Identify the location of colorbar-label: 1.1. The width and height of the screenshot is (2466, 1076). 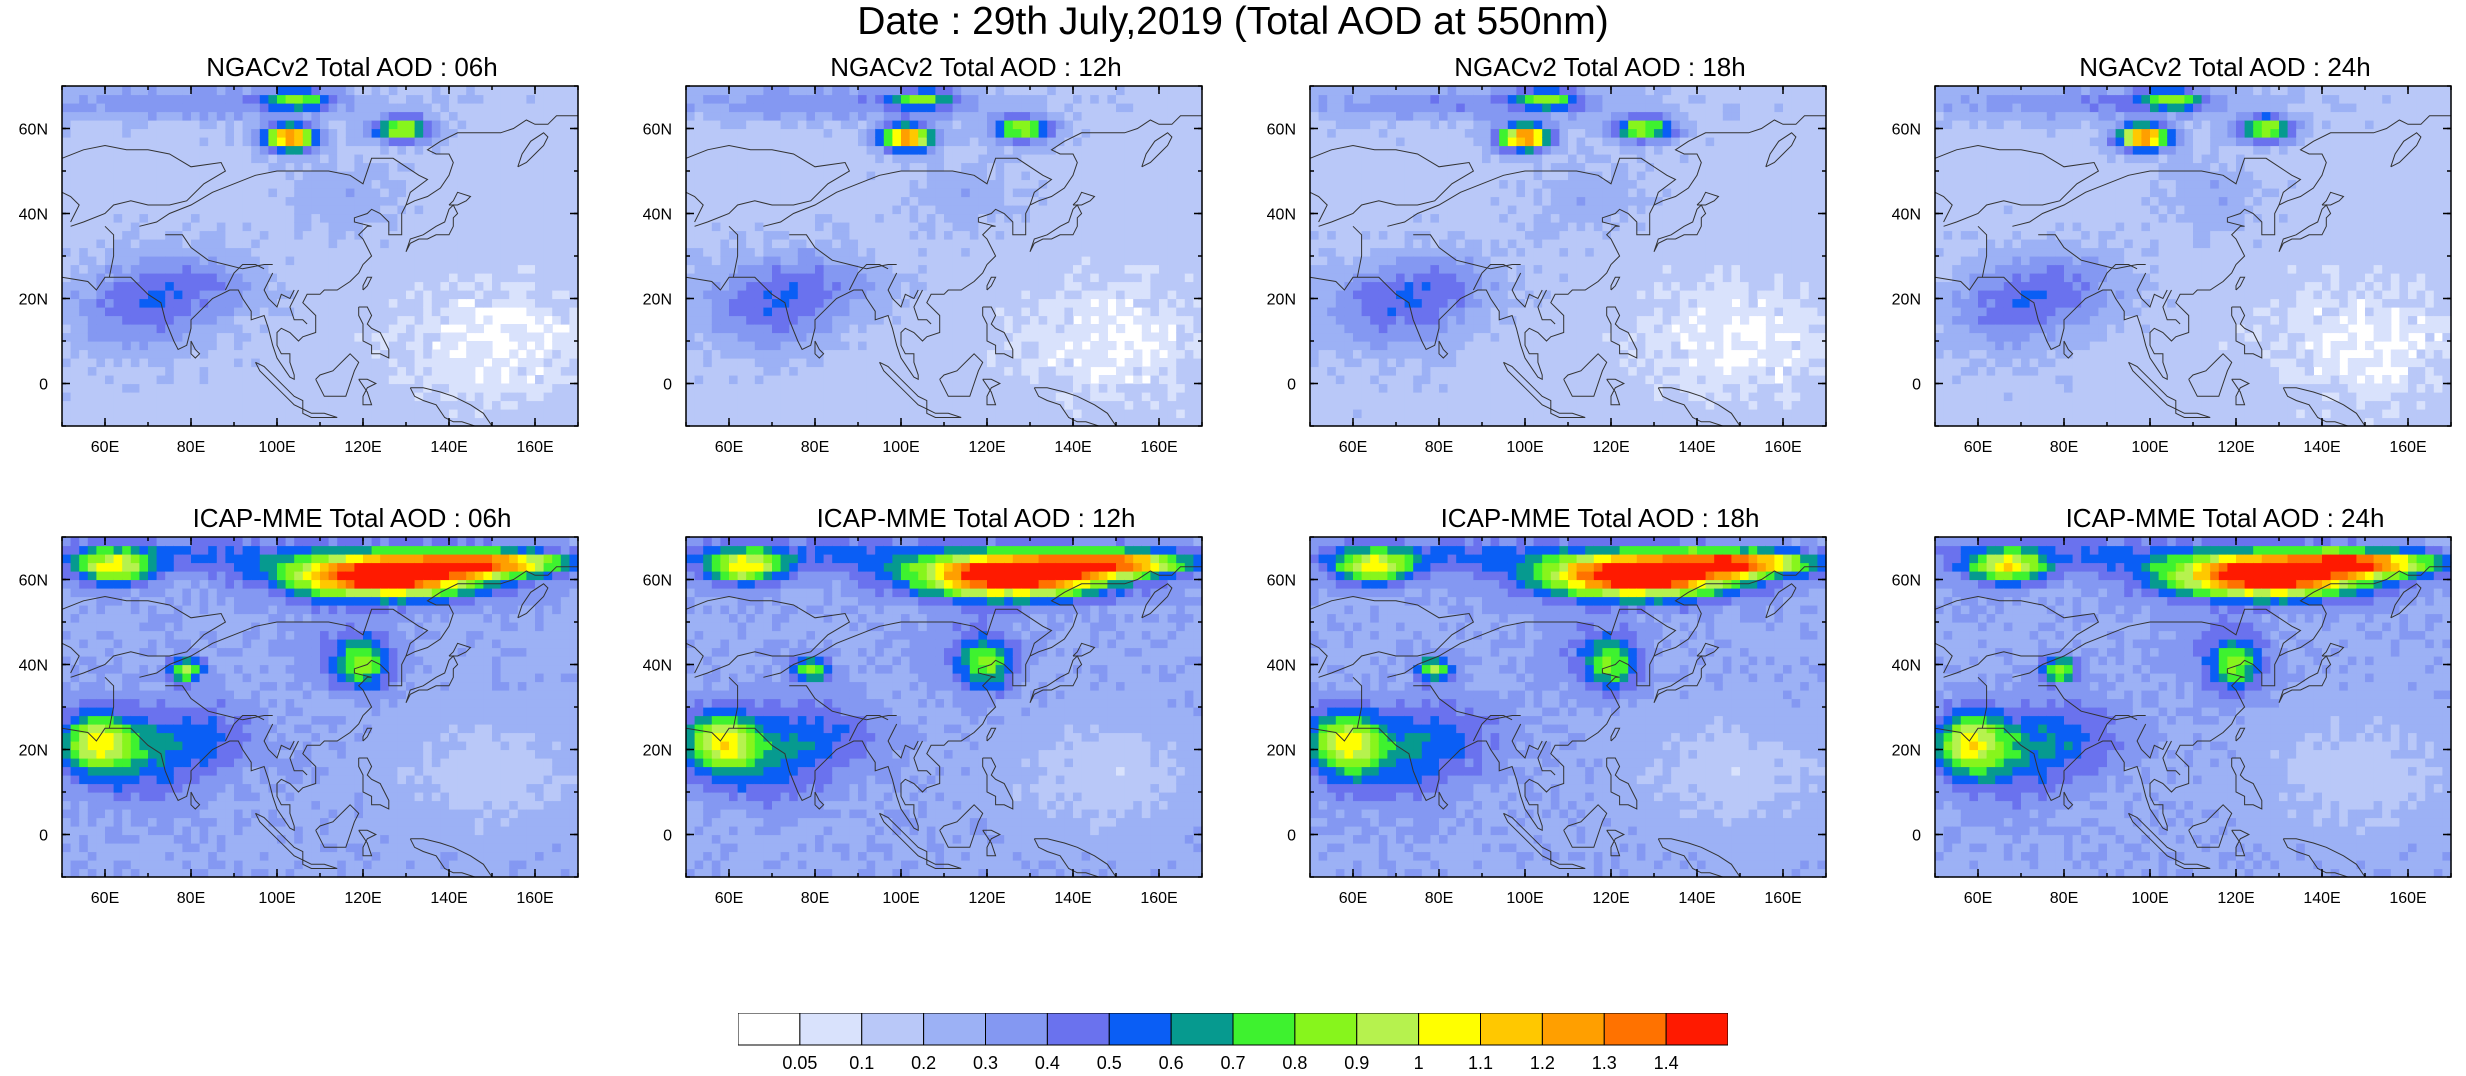
(1480, 1062).